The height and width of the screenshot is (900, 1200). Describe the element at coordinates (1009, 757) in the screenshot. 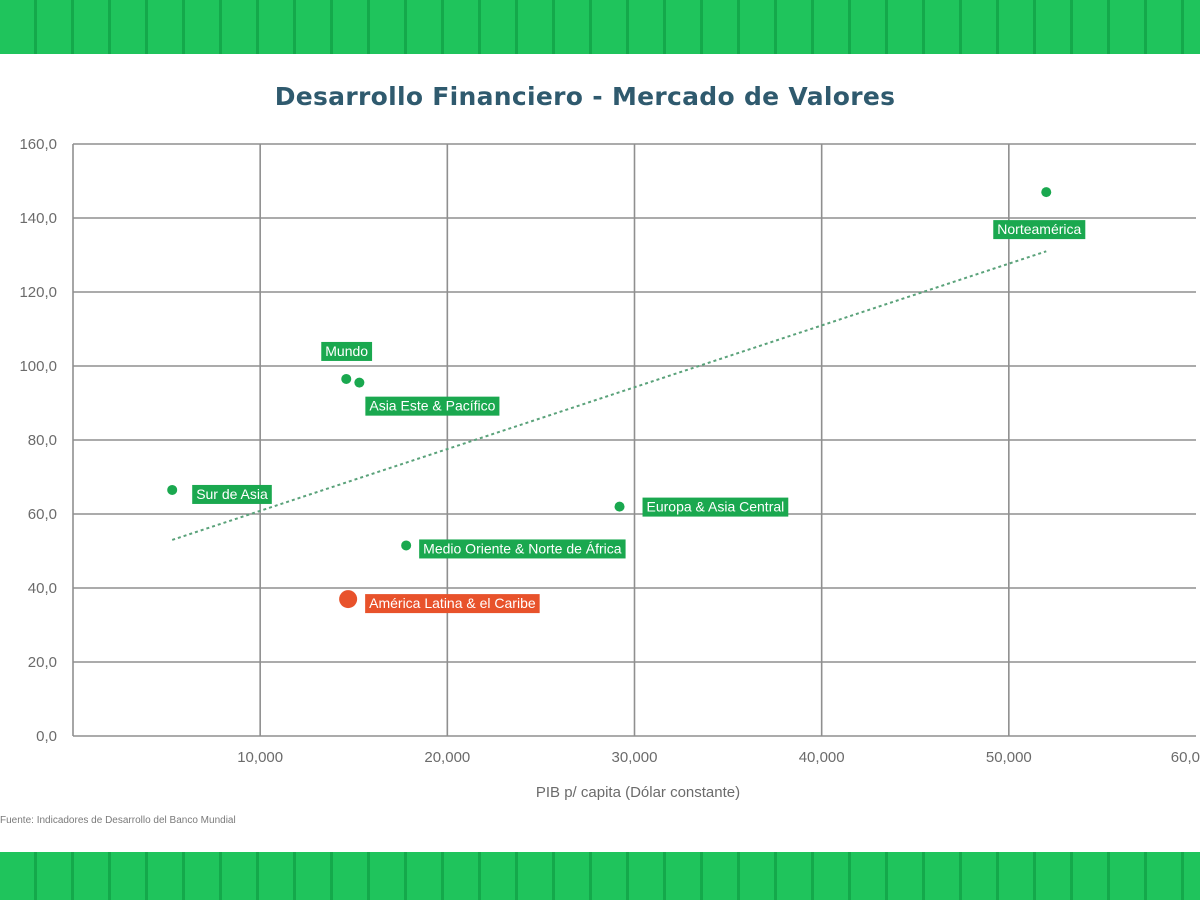

I see `x-tick-label: 50,000` at that location.